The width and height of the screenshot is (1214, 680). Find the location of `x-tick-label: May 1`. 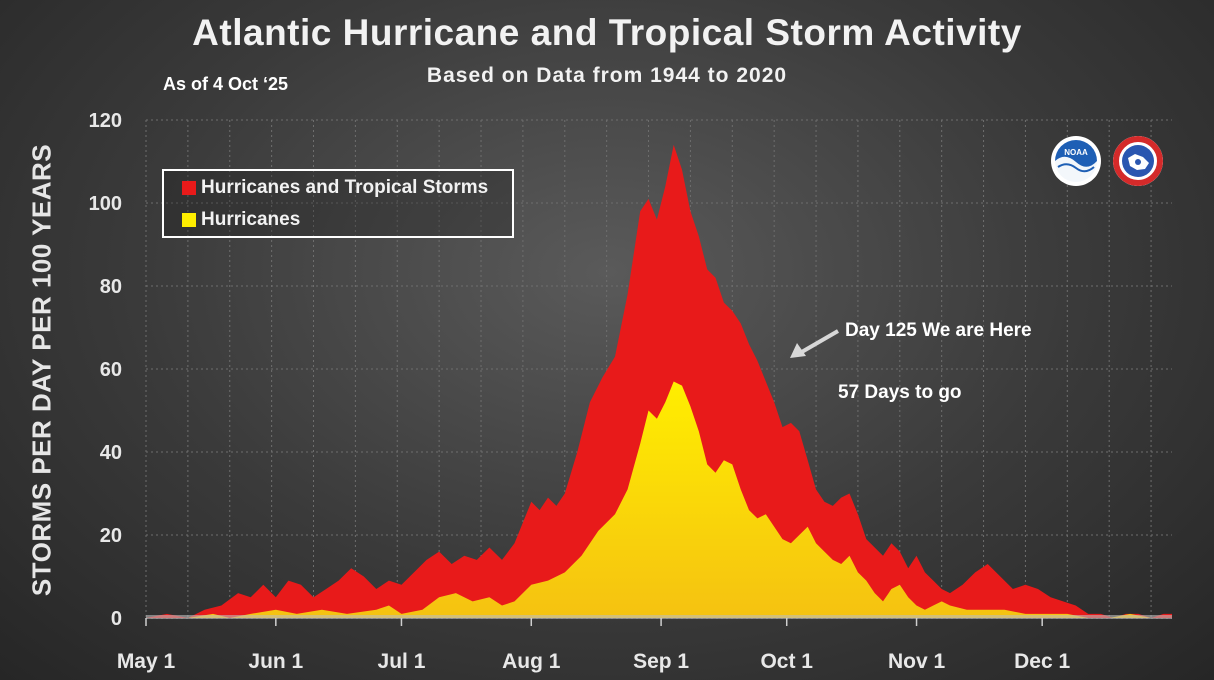

x-tick-label: May 1 is located at coordinates (146, 661).